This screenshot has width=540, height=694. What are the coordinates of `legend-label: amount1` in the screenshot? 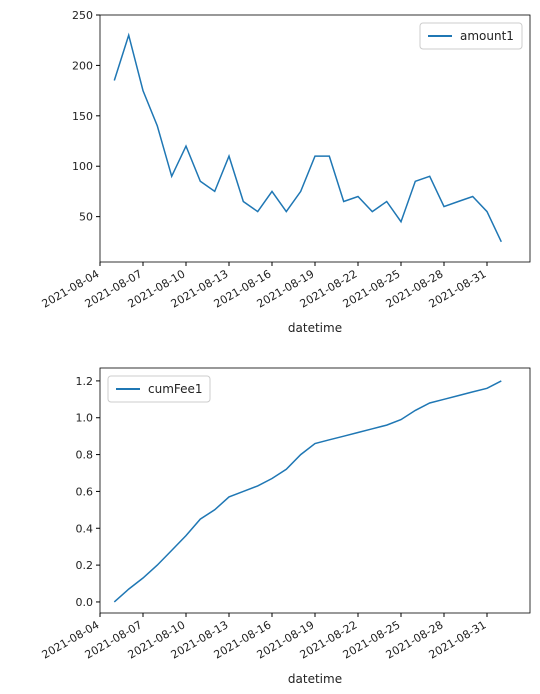 It's located at (487, 36).